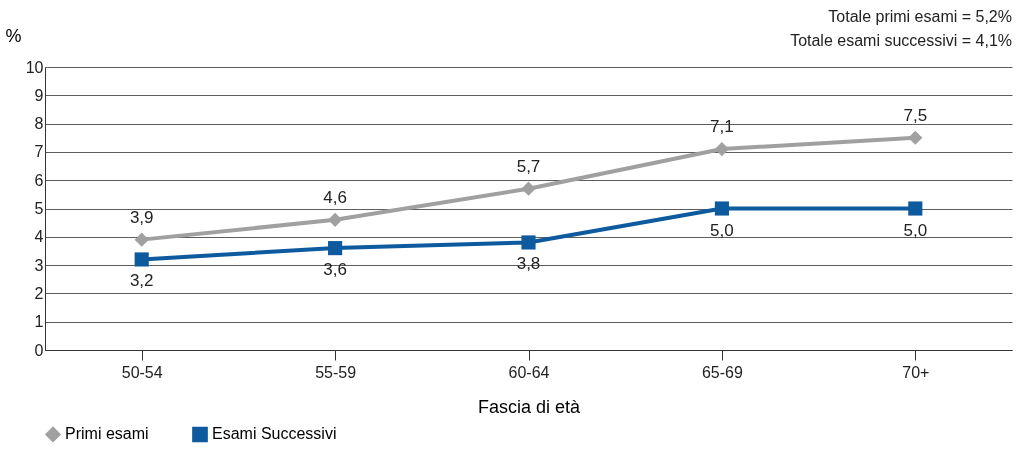  Describe the element at coordinates (39, 237) in the screenshot. I see `y-tick-label: 4` at that location.